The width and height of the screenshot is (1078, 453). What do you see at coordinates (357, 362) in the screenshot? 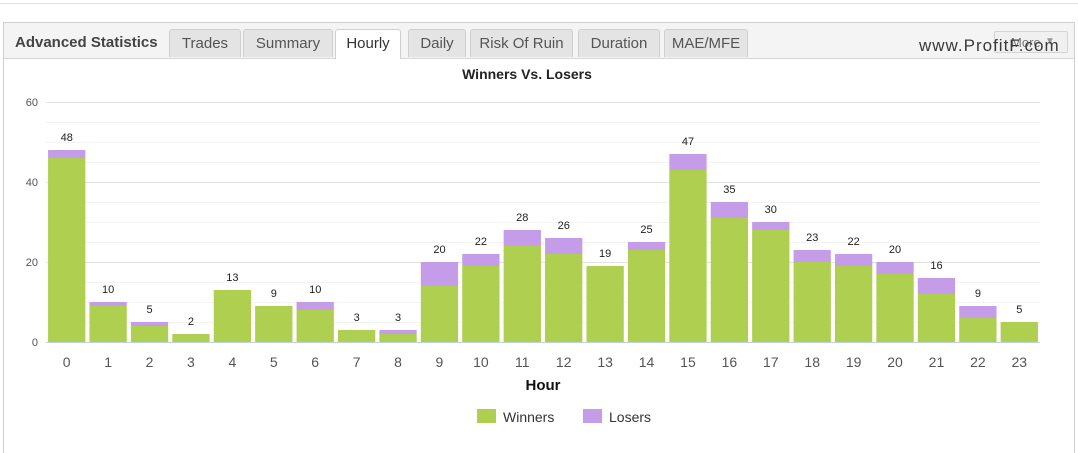
I see `x-tick-label: 7` at bounding box center [357, 362].